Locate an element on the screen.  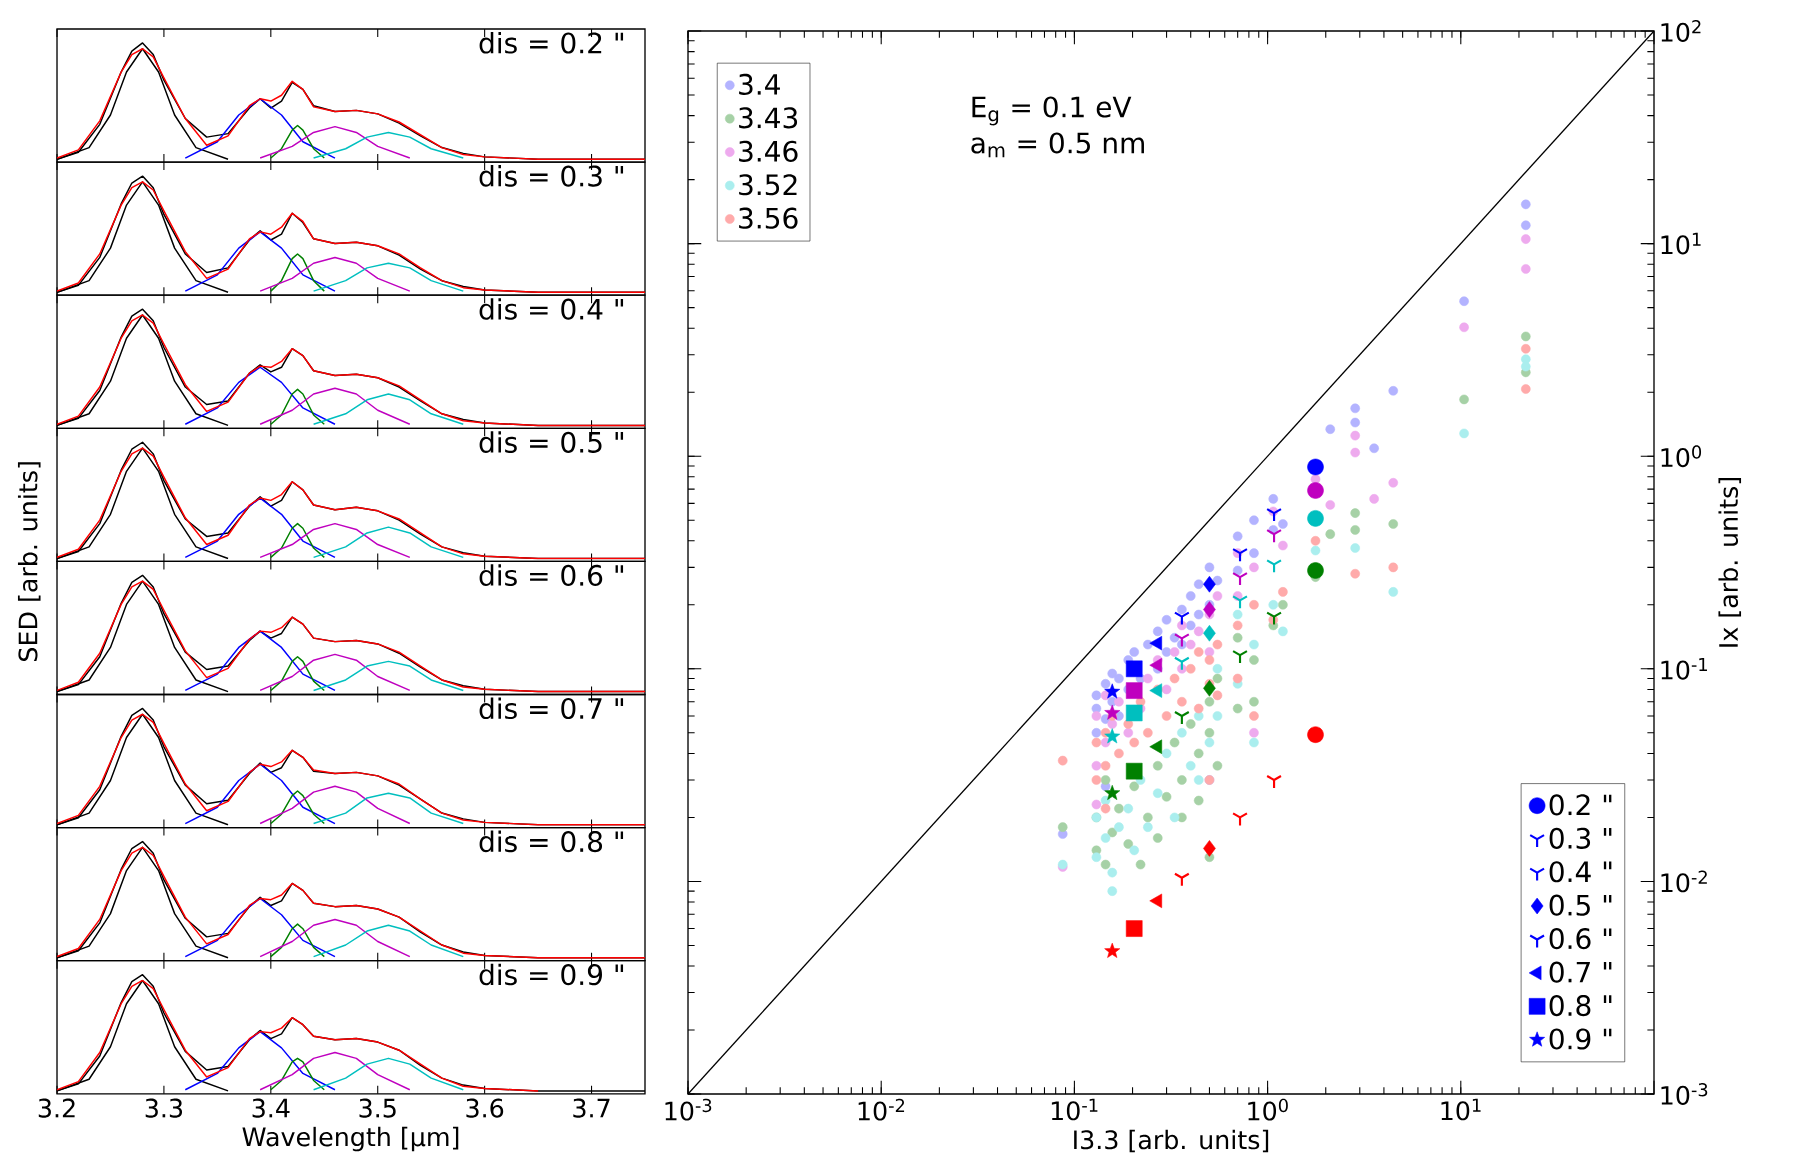
annotation: dis = 0.5 " is located at coordinates (551, 442).